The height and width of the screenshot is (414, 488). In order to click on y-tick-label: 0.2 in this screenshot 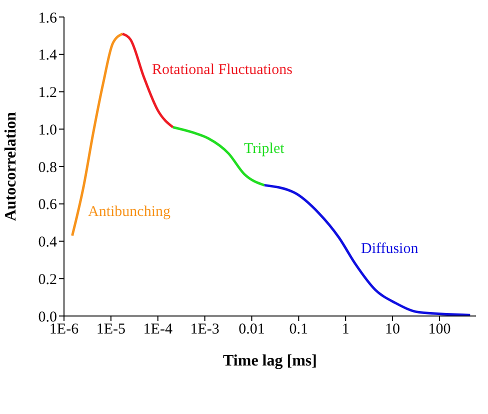, I will do `click(47, 280)`.